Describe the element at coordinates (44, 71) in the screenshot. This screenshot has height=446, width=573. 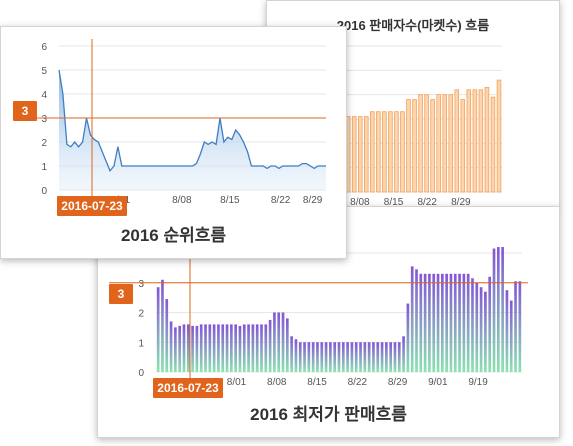
I see `y-tick-label: 5` at that location.